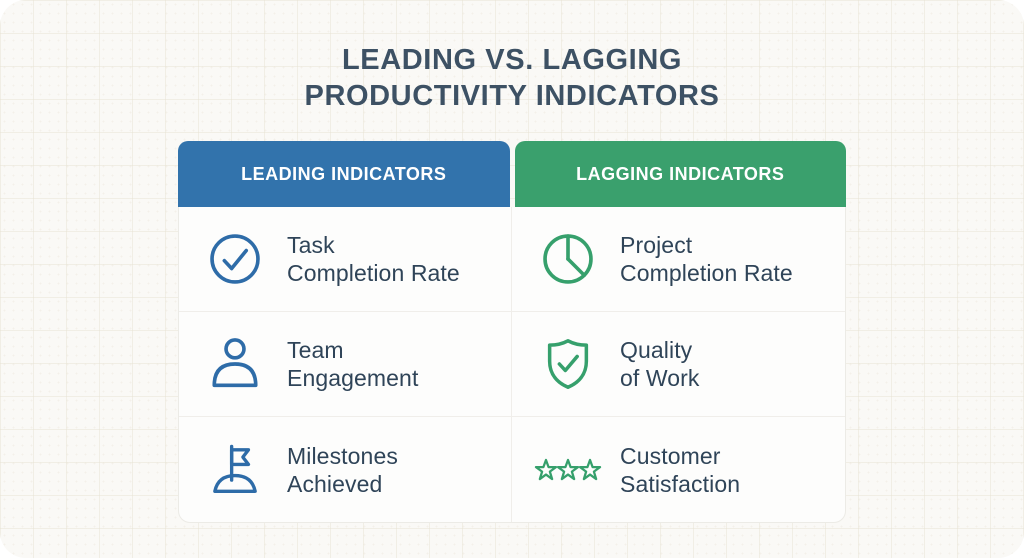  I want to click on cell-label: Quality of Work, so click(660, 364).